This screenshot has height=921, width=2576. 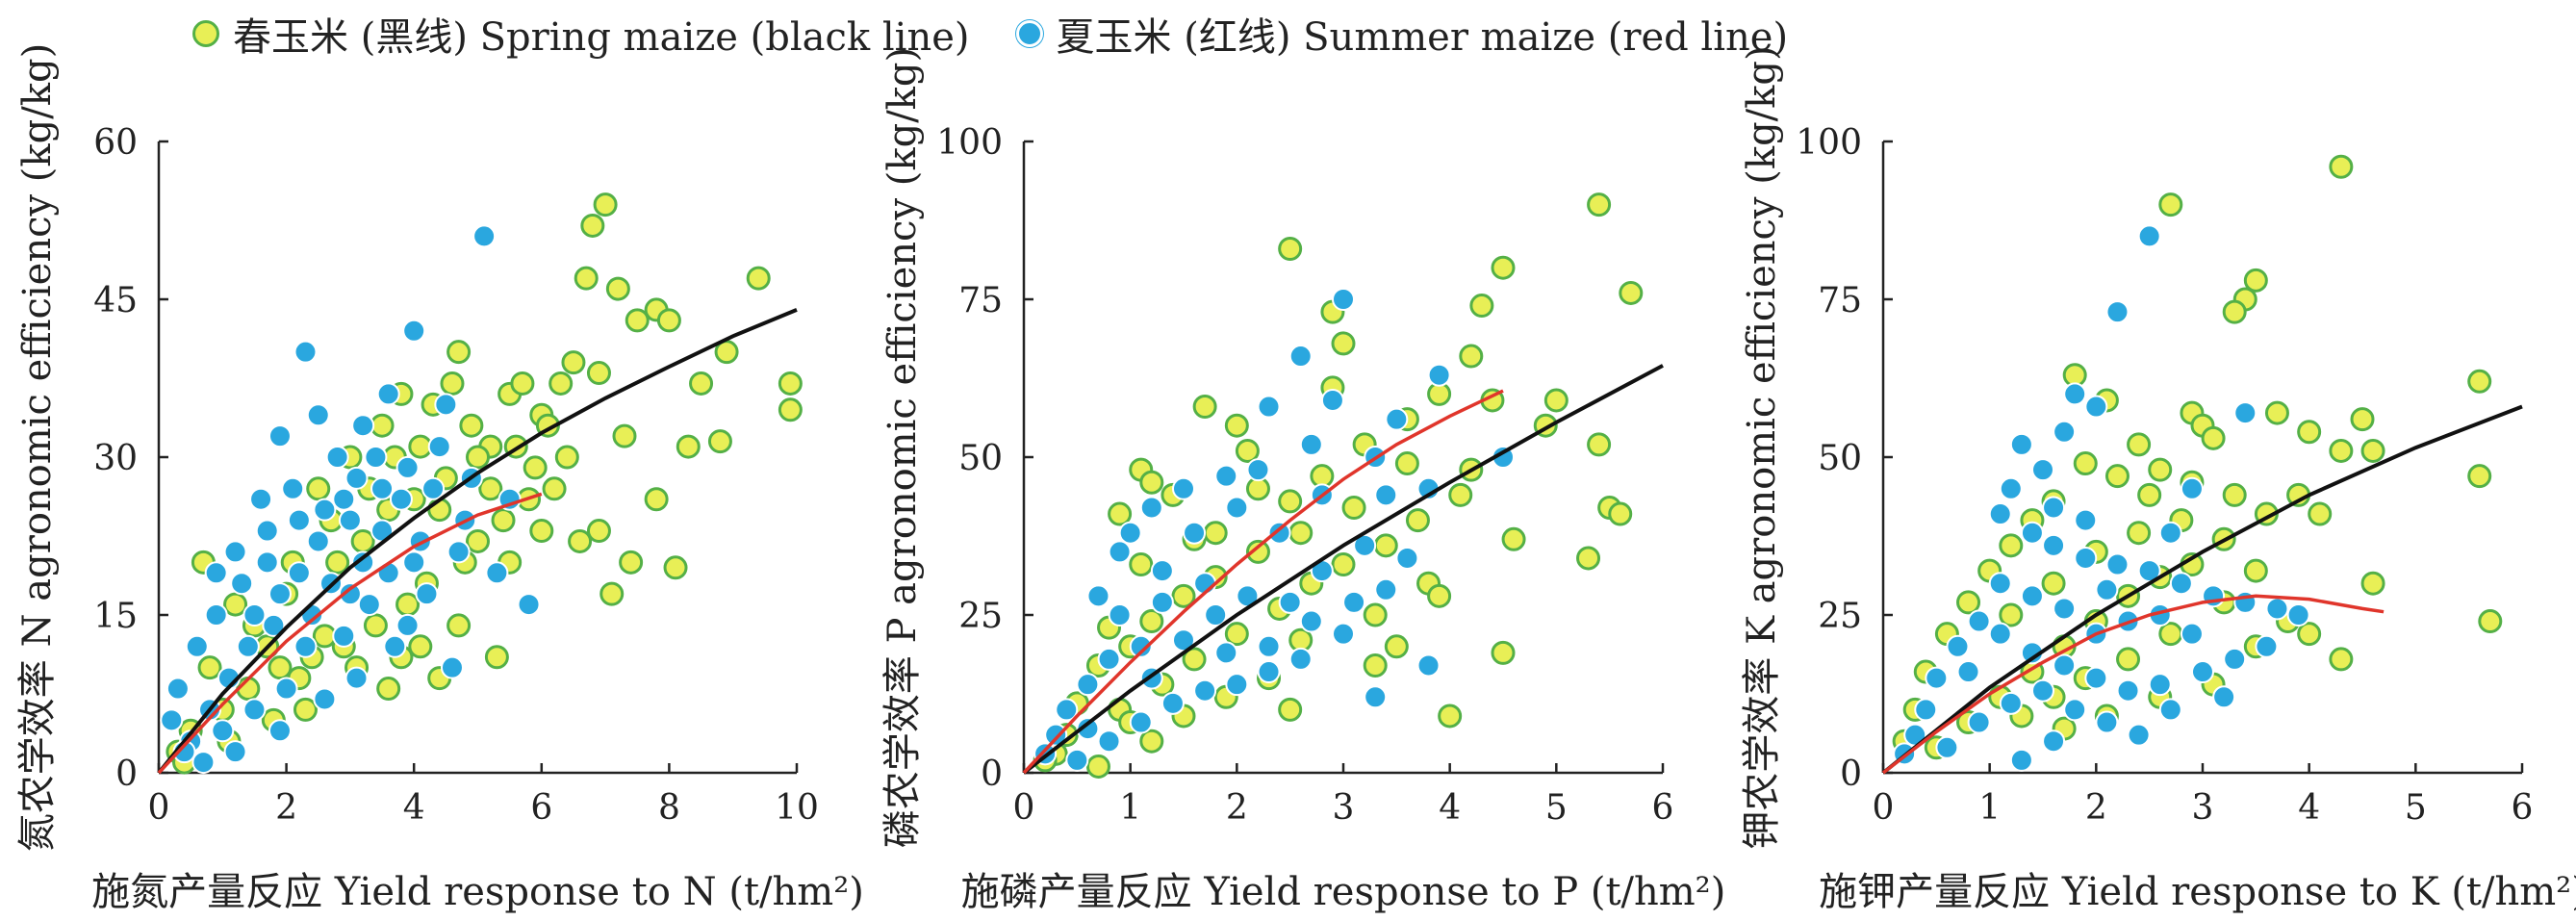 What do you see at coordinates (980, 617) in the screenshot?
I see `y-tick-label: 25` at bounding box center [980, 617].